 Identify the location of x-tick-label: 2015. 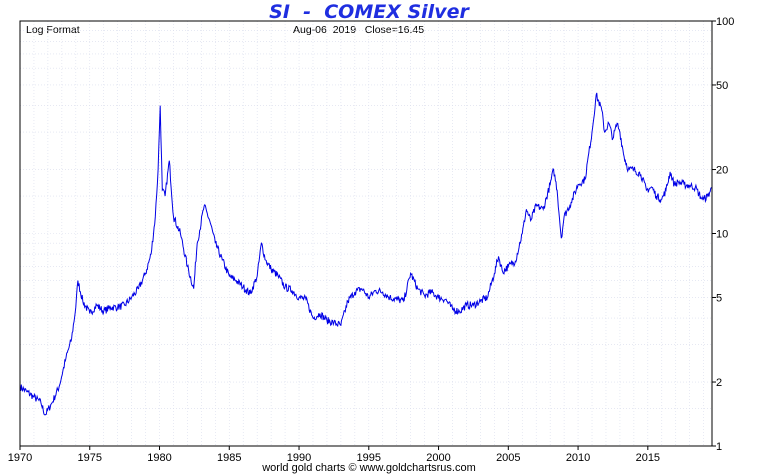
(648, 458).